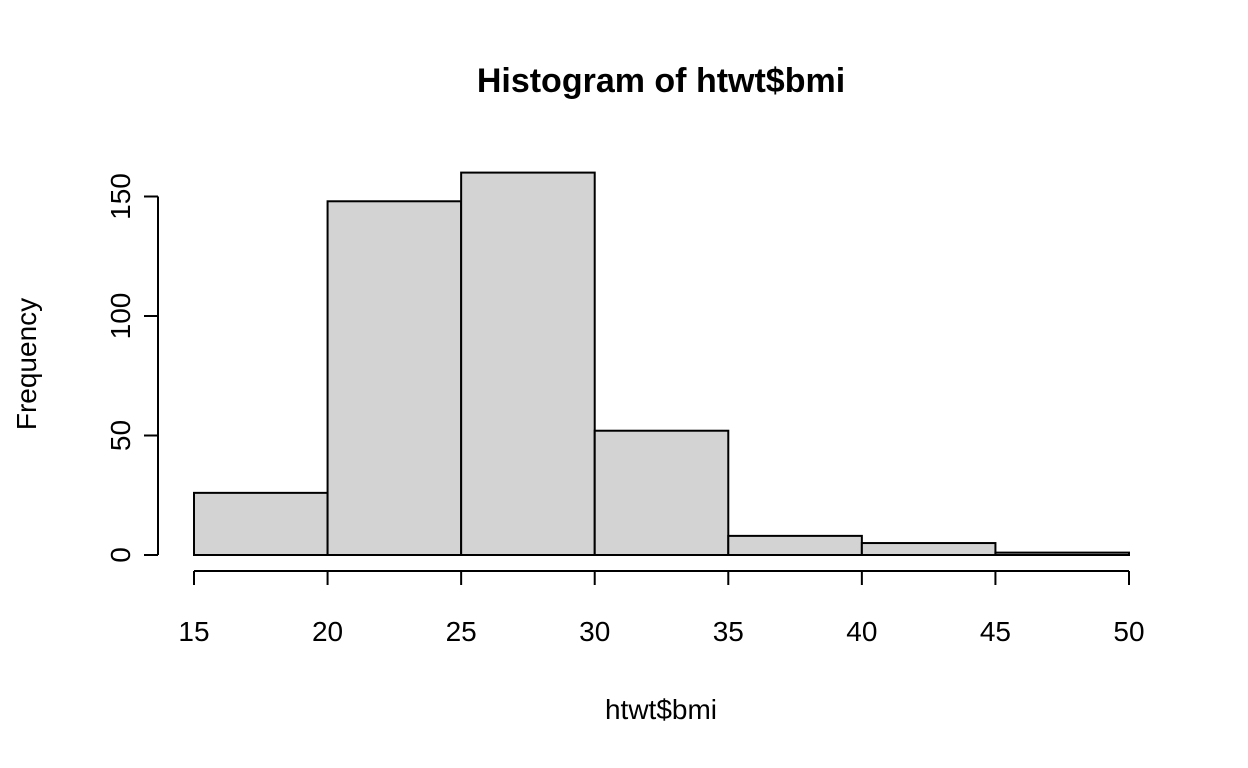 Image resolution: width=1248 pixels, height=768 pixels. Describe the element at coordinates (995, 631) in the screenshot. I see `x-tick-label: 45` at that location.